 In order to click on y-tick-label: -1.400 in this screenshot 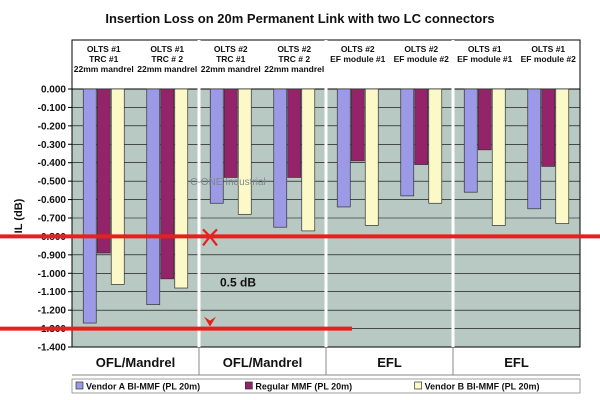, I will do `click(52, 348)`.